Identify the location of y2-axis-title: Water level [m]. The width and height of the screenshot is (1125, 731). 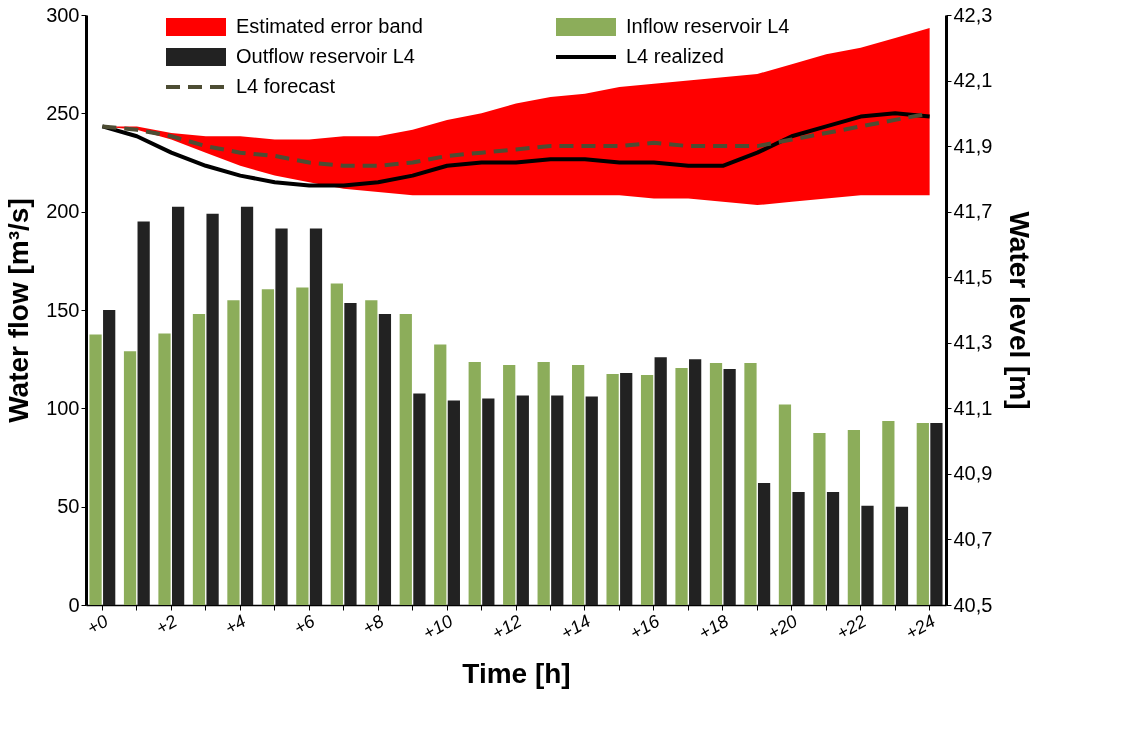
(1020, 310).